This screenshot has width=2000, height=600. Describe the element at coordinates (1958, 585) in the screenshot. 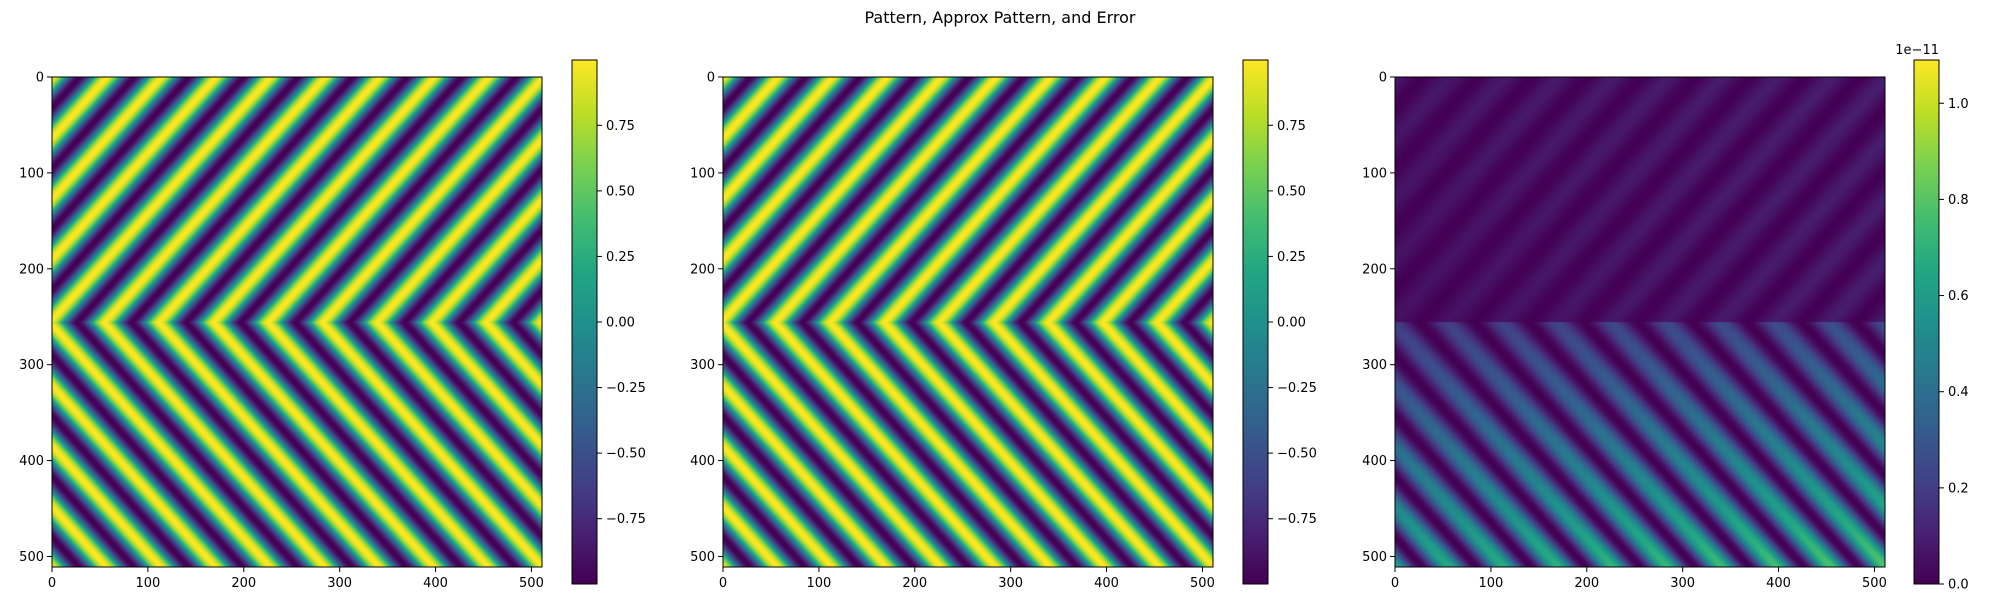

I see `colorbar-tick-label: 0.0` at that location.